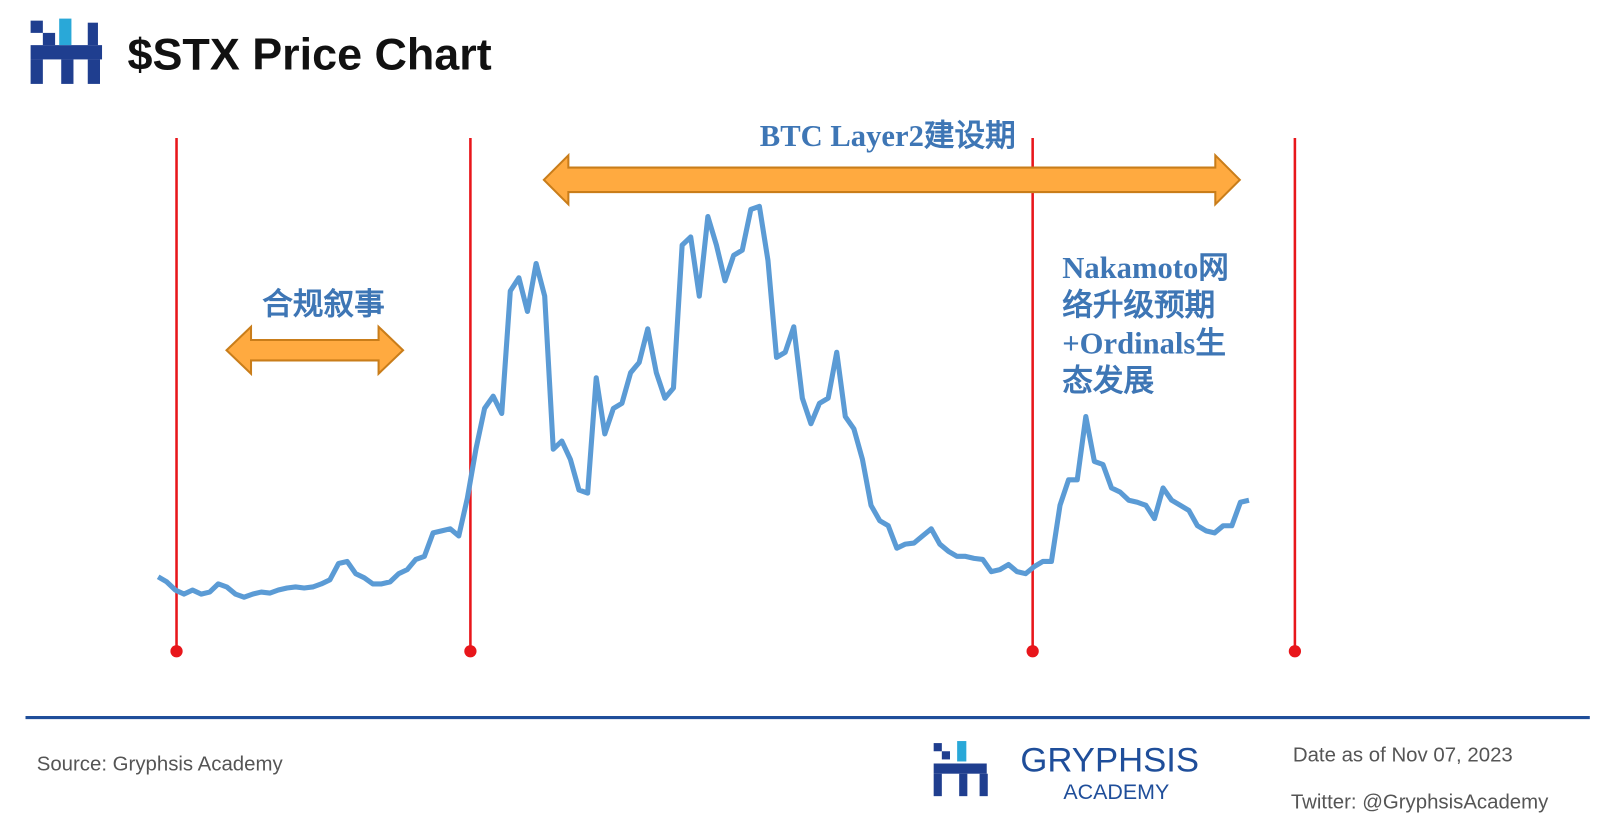 The width and height of the screenshot is (1600, 827). I want to click on logo, so click(66, 51).